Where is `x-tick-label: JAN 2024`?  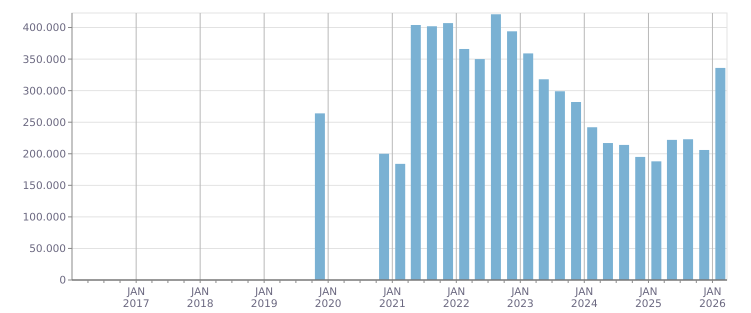 x-tick-label: JAN 2024 is located at coordinates (584, 298).